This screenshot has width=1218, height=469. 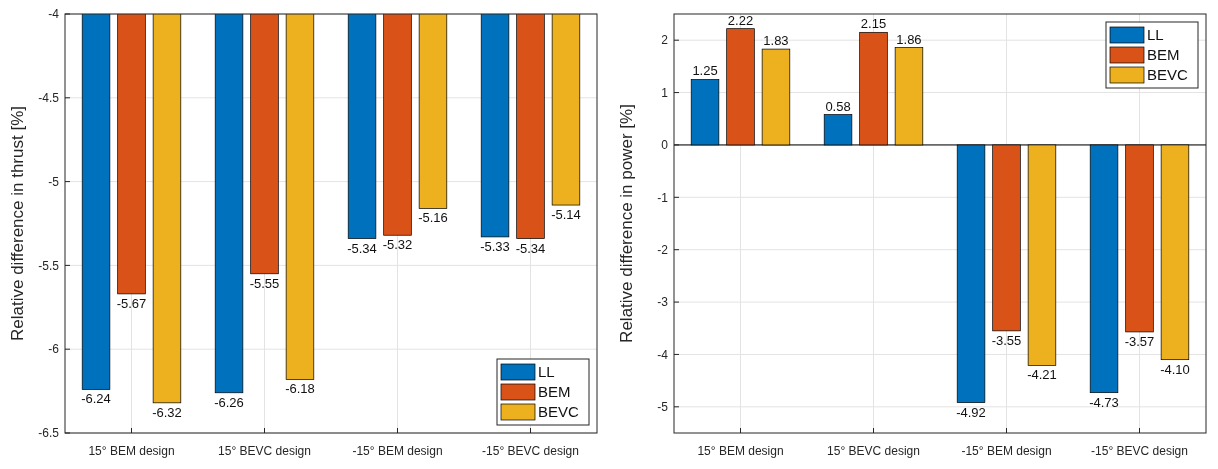 What do you see at coordinates (663, 197) in the screenshot?
I see `y-tick-label: -1` at bounding box center [663, 197].